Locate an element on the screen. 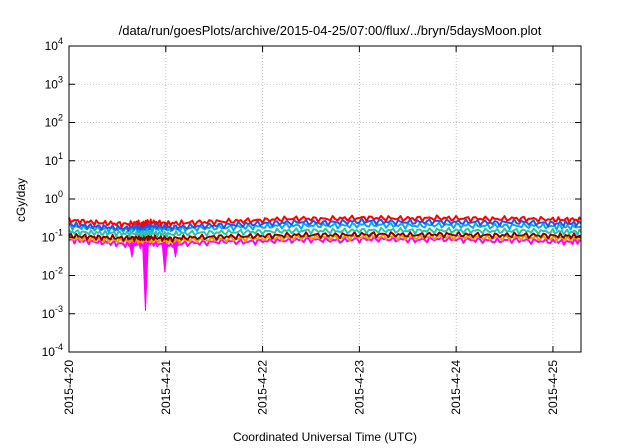  x-tick-label: 2015-4-21 is located at coordinates (166, 387).